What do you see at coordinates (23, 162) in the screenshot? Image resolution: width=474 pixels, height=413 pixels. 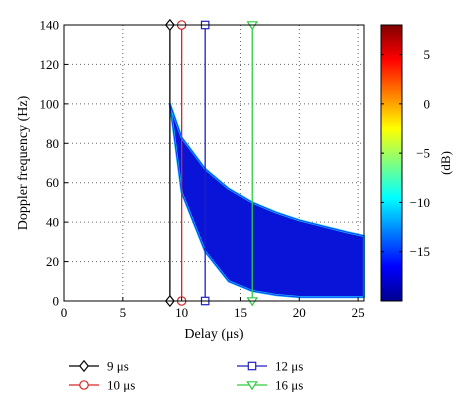 I see `y-axis-label: Doppler frequency (Hz)` at bounding box center [23, 162].